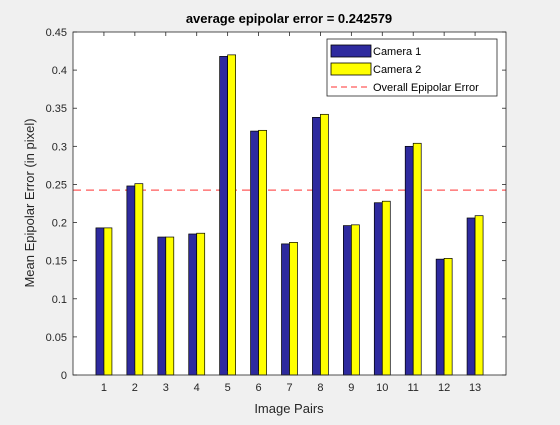  Describe the element at coordinates (397, 52) in the screenshot. I see `legend-label-camera-1: Camera 1` at that location.